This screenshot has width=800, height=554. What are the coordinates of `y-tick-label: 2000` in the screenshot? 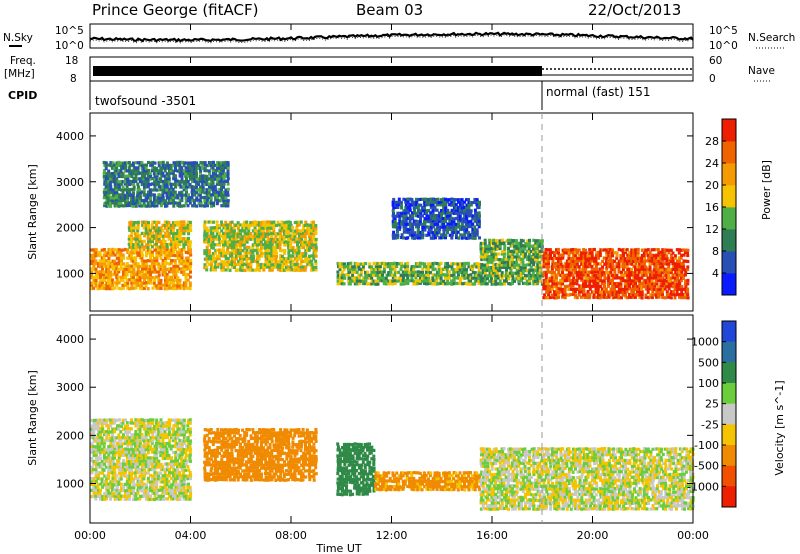 It's located at (70, 228).